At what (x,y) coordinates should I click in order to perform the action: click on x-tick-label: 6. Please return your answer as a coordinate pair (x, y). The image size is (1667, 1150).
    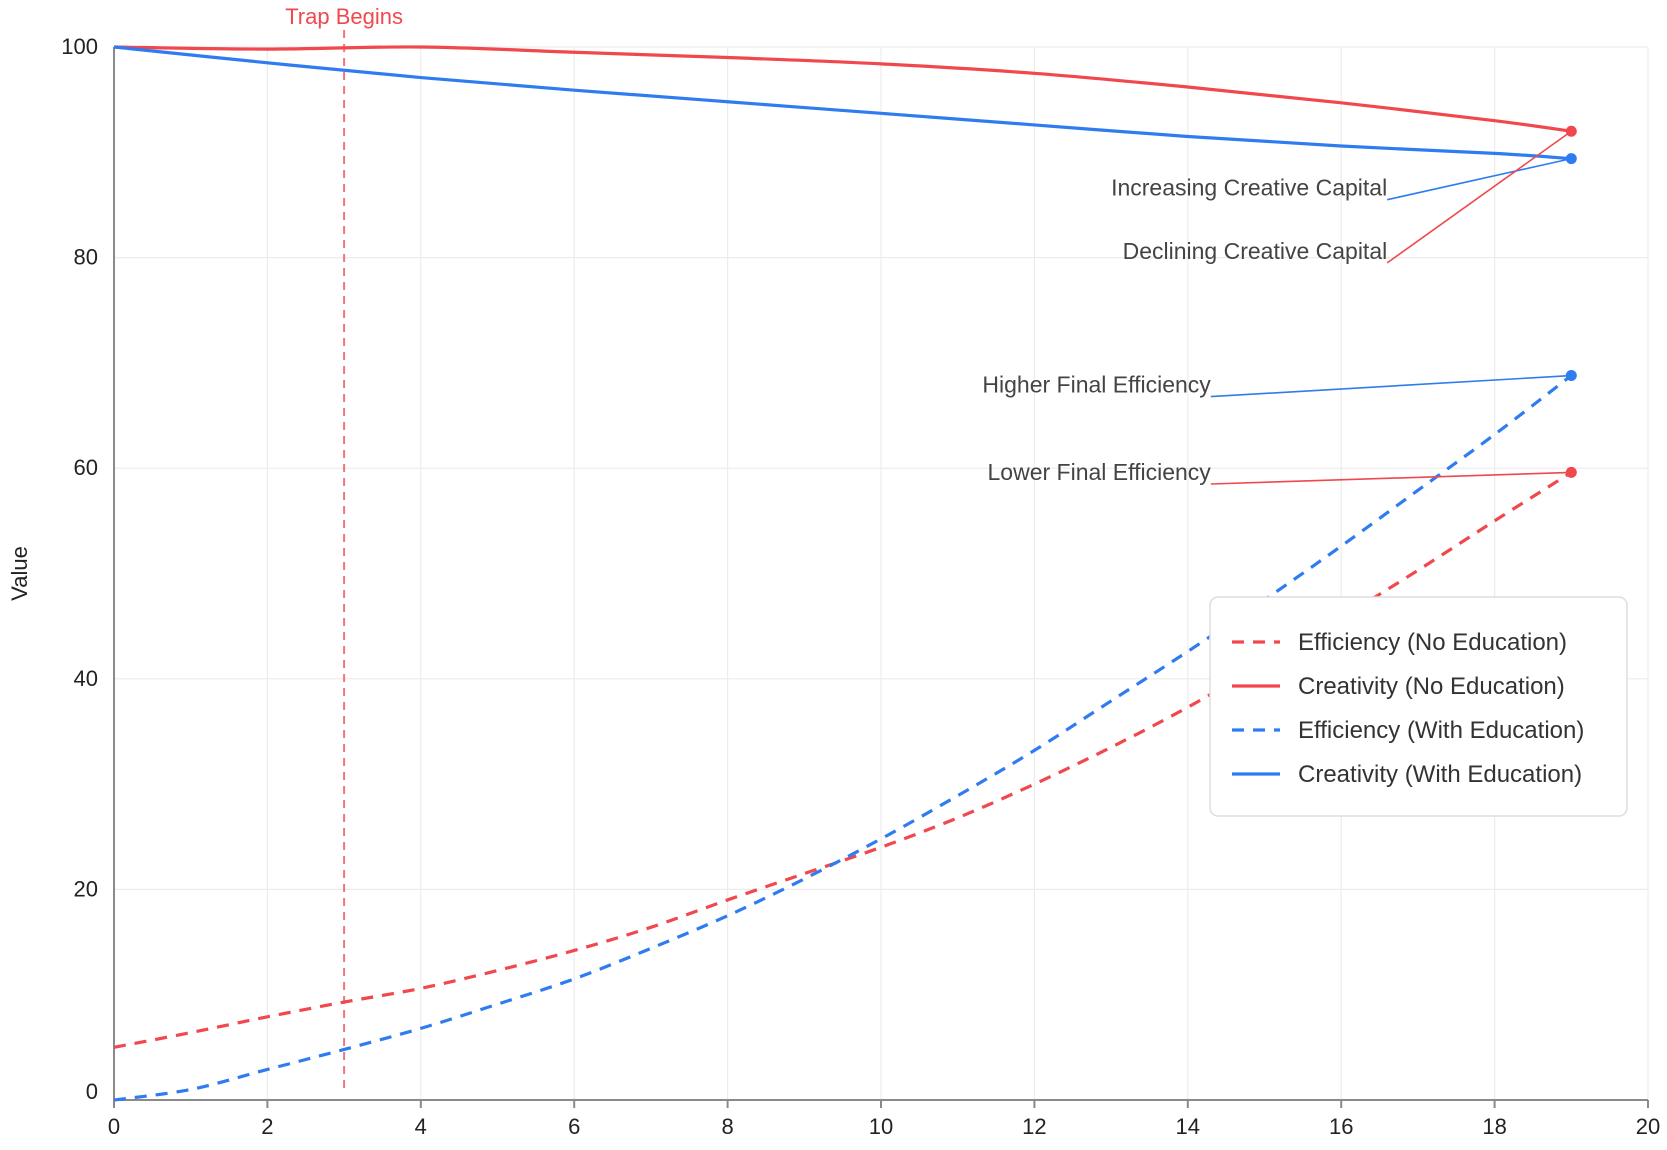
    Looking at the image, I should click on (574, 1126).